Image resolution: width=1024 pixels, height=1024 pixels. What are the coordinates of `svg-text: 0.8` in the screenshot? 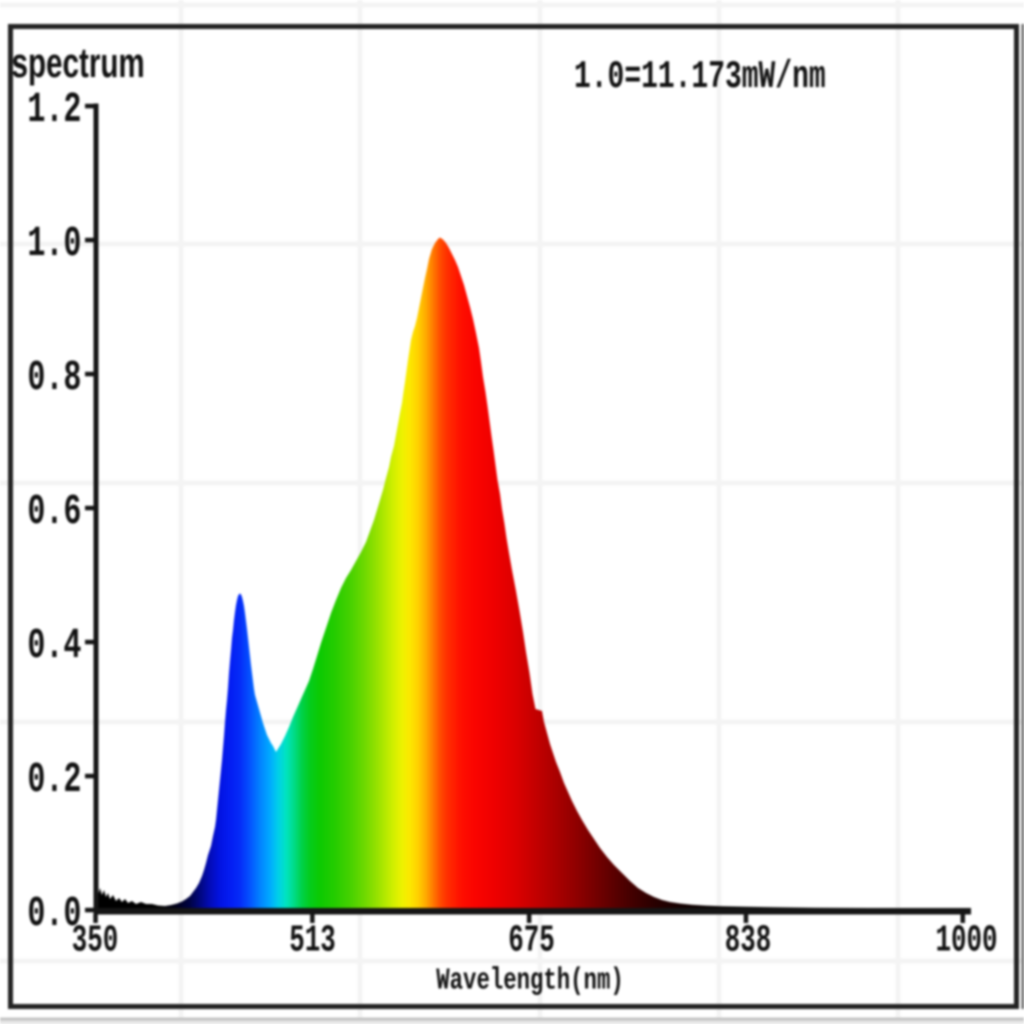 It's located at (54, 378).